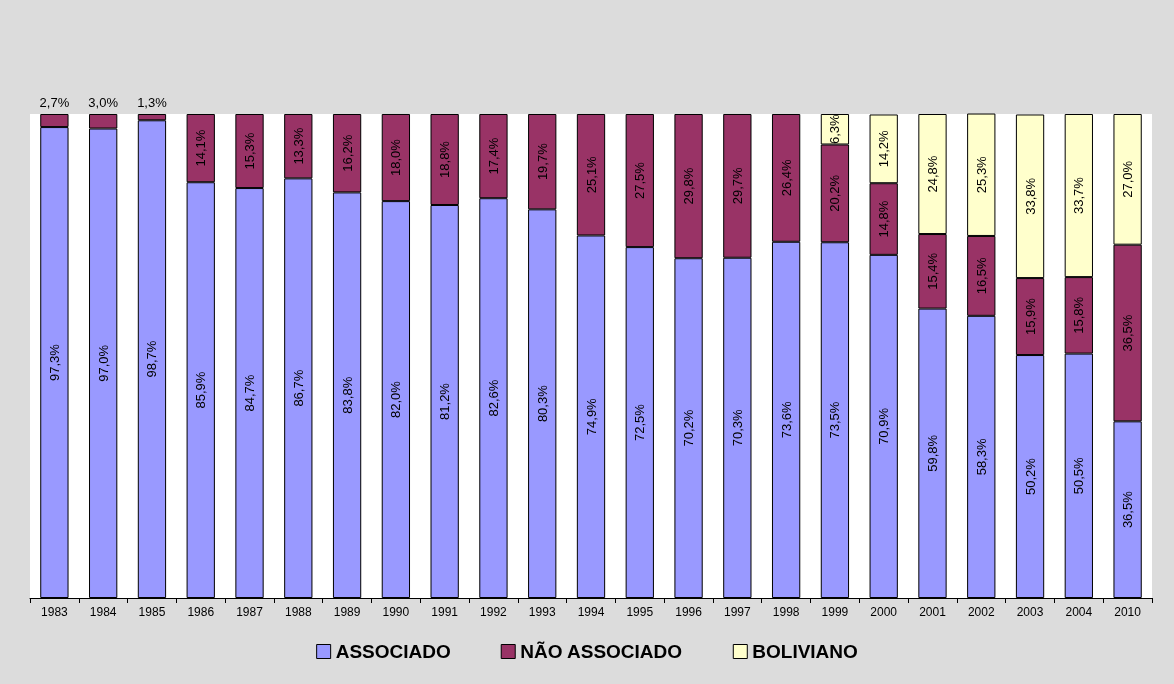 This screenshot has height=684, width=1174. I want to click on data-label: 14,8%, so click(884, 219).